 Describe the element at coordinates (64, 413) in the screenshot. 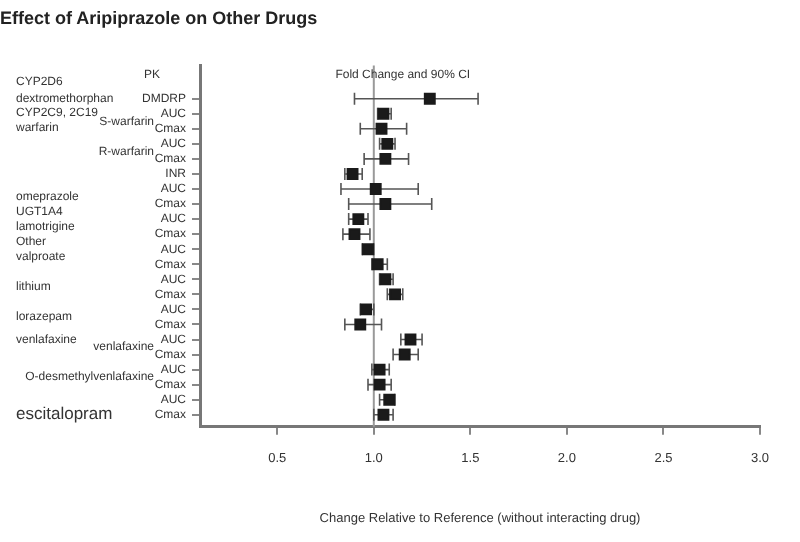

I see `text: escitalopram` at that location.